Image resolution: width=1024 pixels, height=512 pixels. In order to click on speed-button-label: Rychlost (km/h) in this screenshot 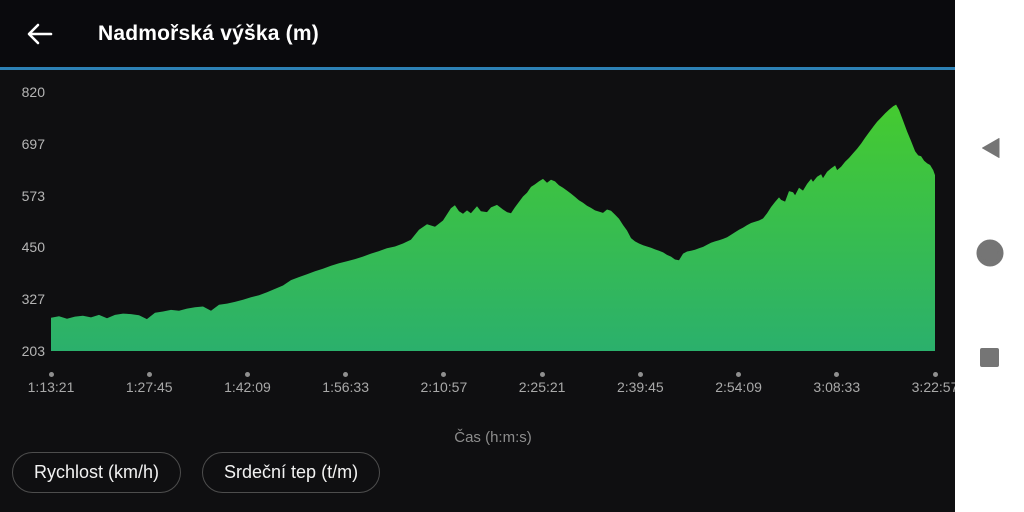, I will do `click(97, 472)`.